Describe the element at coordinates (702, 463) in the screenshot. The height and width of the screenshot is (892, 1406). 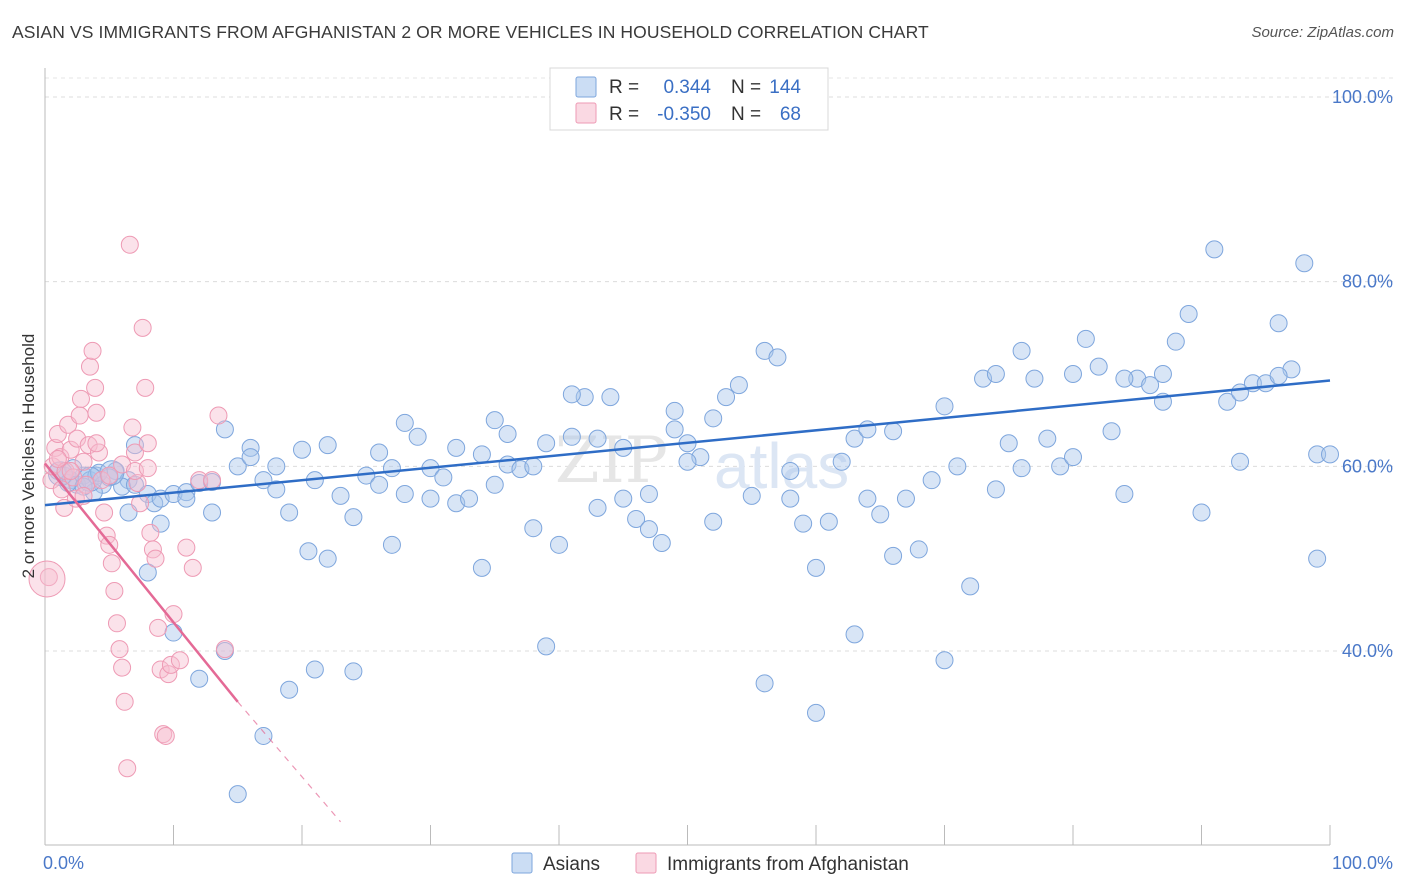
I see `watermark: ZIP atlas` at that location.